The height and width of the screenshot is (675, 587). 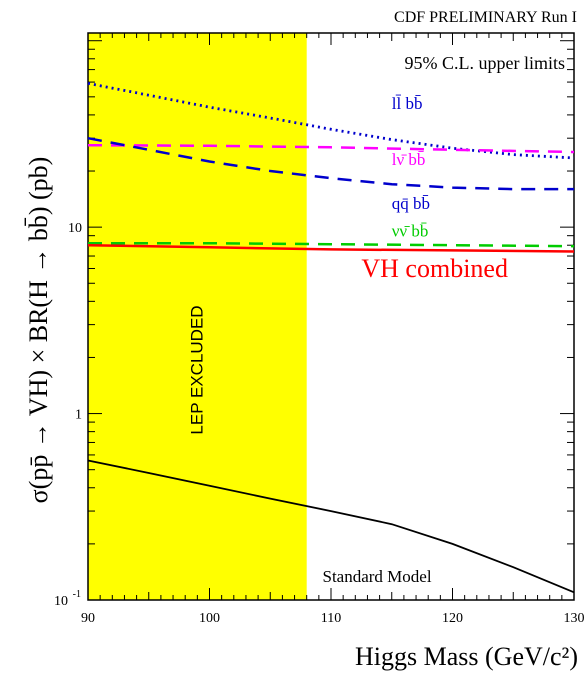 What do you see at coordinates (407, 103) in the screenshot?
I see `series-label-1: ll̄ bb̄` at bounding box center [407, 103].